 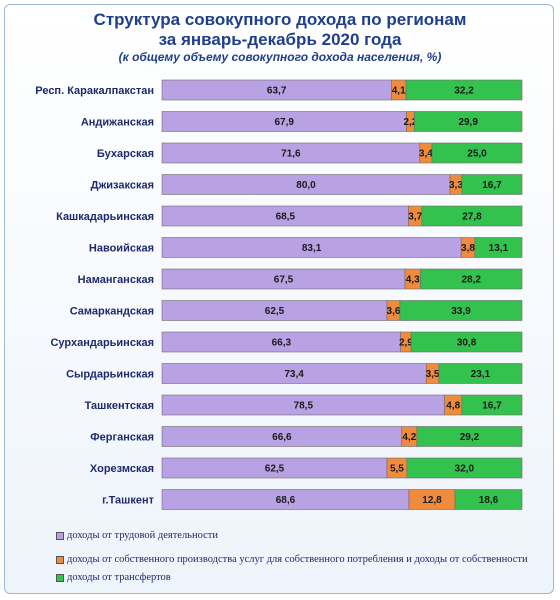 What do you see at coordinates (413, 280) in the screenshot?
I see `data-label-own: 4,3` at bounding box center [413, 280].